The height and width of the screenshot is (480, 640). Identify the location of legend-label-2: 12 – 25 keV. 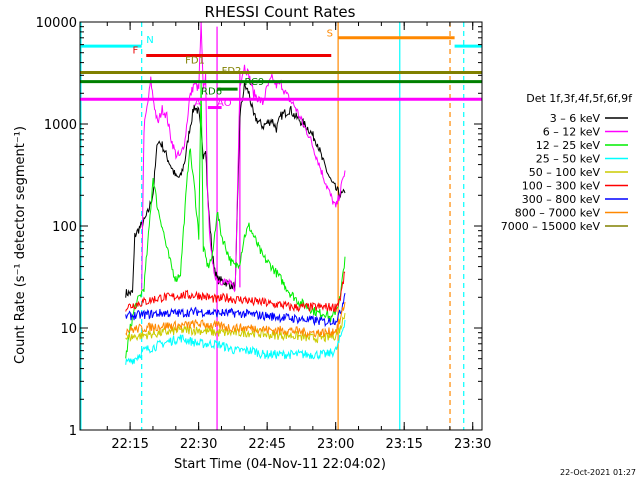
(568, 145).